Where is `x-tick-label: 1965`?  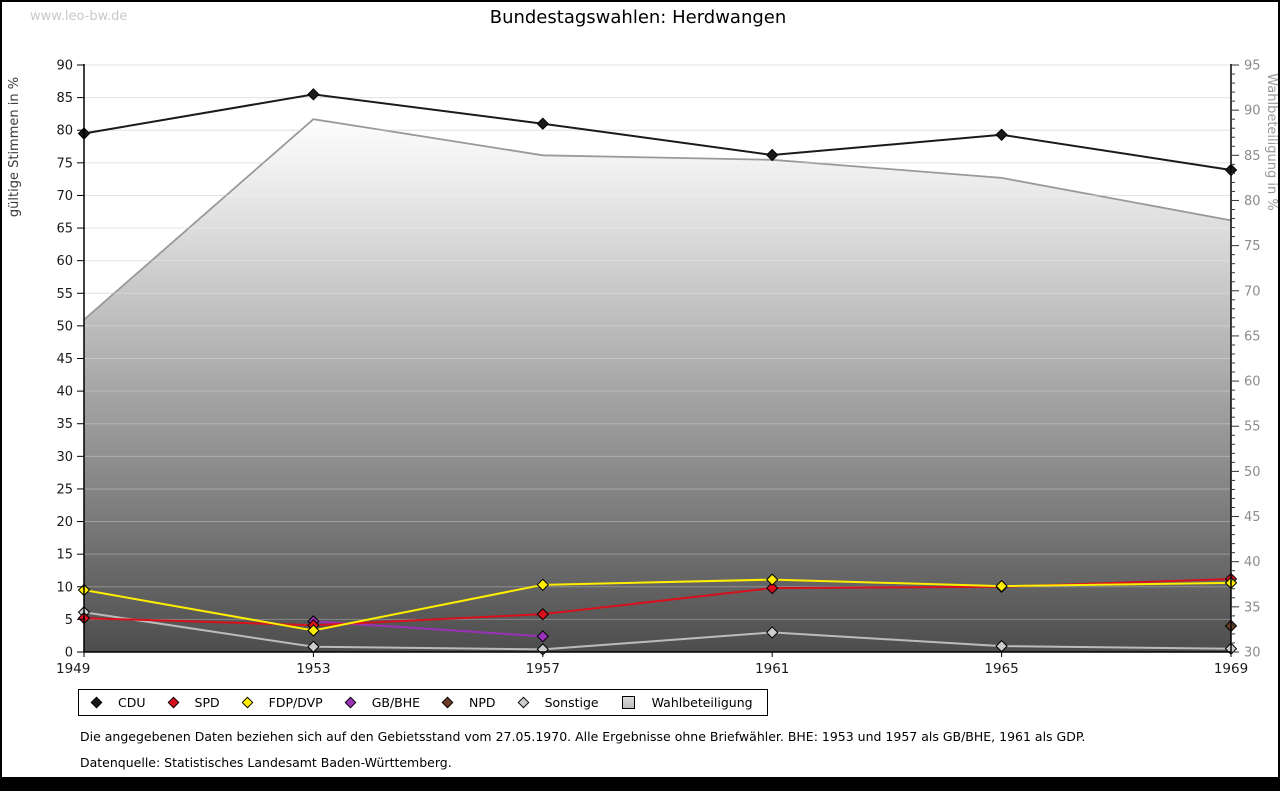
x-tick-label: 1965 is located at coordinates (1001, 669).